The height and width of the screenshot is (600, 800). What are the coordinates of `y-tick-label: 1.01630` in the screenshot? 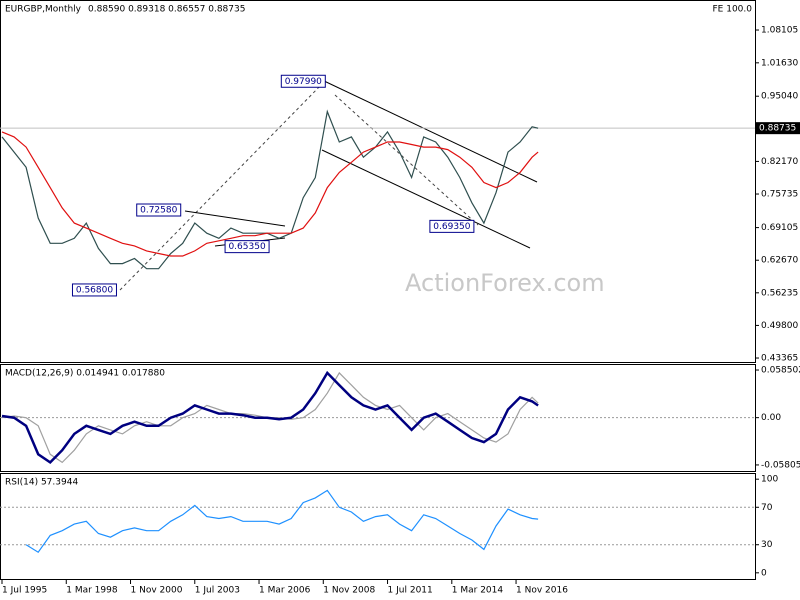 It's located at (779, 63).